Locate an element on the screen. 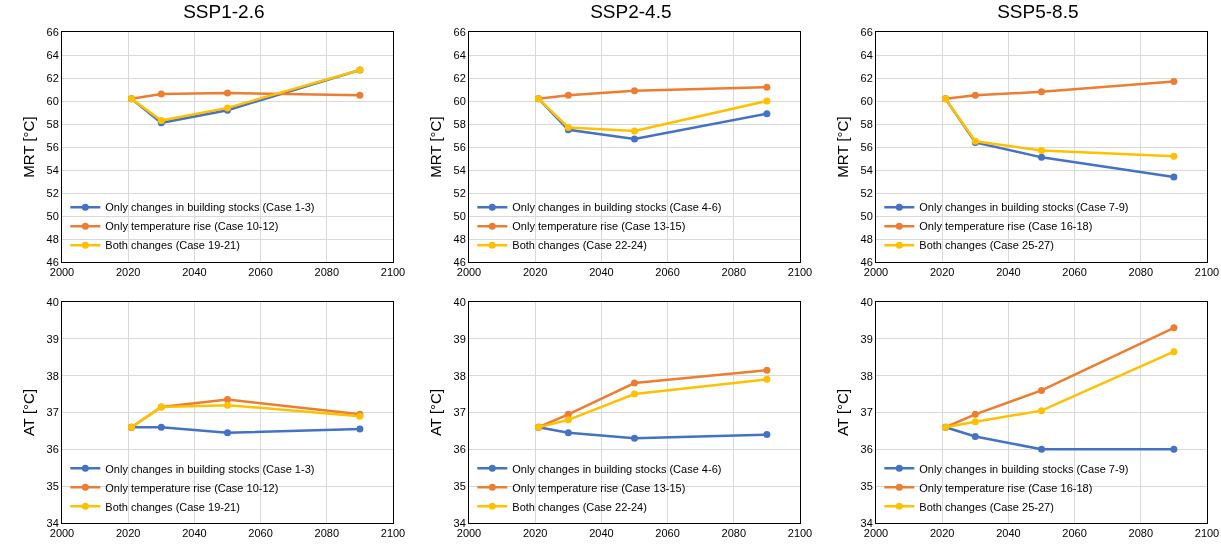  legend-label: Only changes in building stocks (Case 7-9) is located at coordinates (1024, 207).